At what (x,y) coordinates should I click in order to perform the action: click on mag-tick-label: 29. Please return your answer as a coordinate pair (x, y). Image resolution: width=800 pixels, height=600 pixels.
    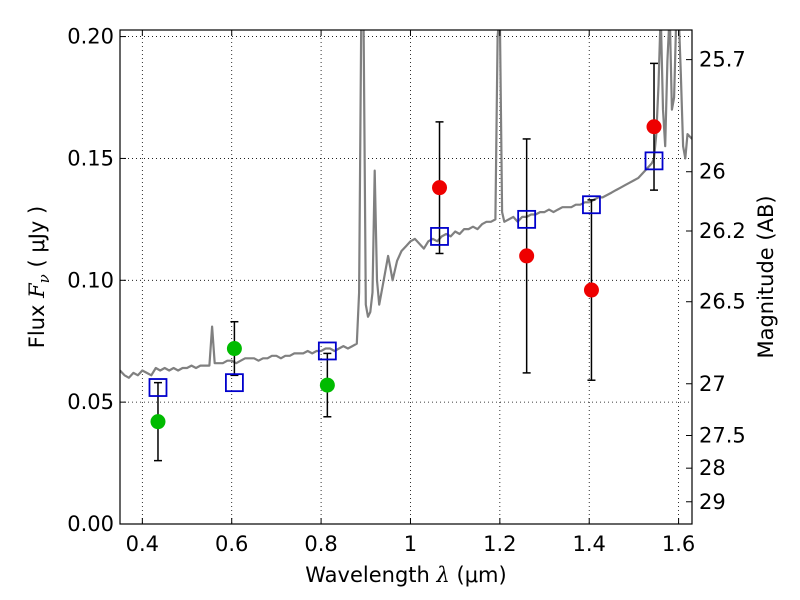
    Looking at the image, I should click on (712, 502).